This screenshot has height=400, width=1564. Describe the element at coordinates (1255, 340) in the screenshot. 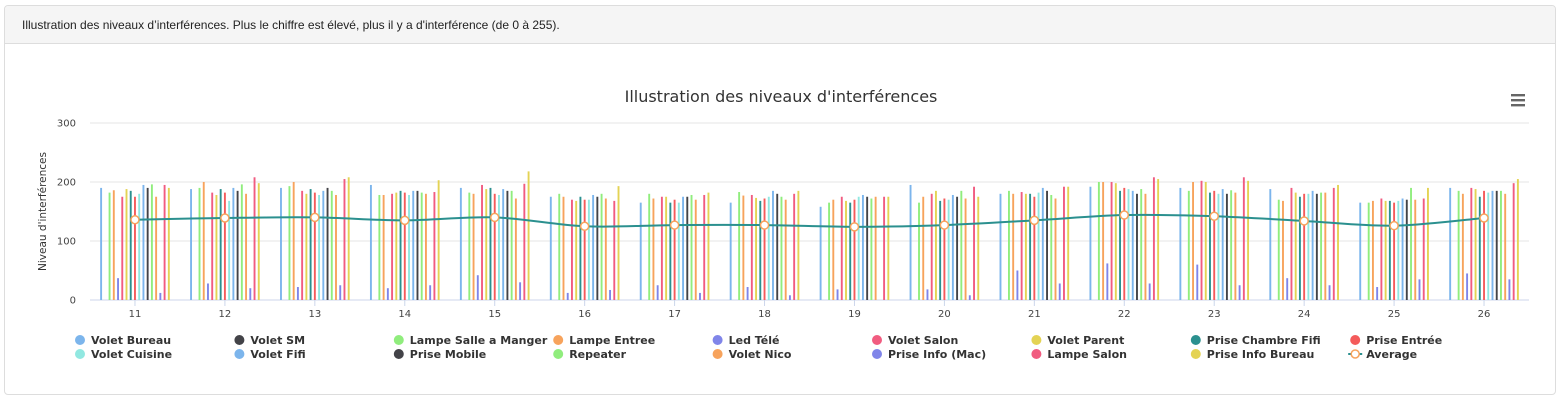

I see `legend-item: Prise Chambre Fifi` at that location.